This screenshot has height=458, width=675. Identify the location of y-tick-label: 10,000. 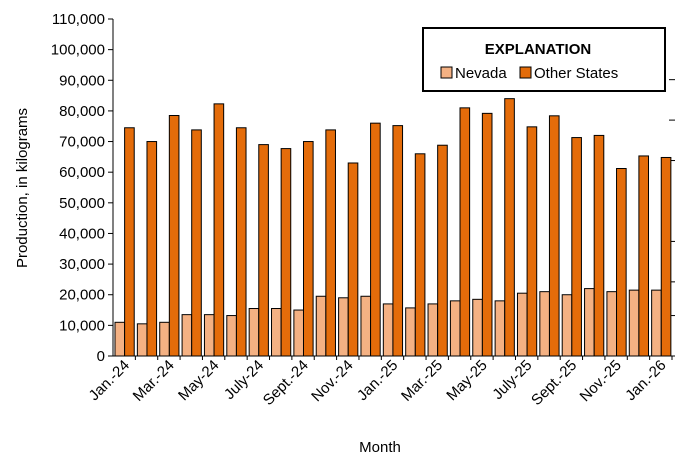
(82, 325).